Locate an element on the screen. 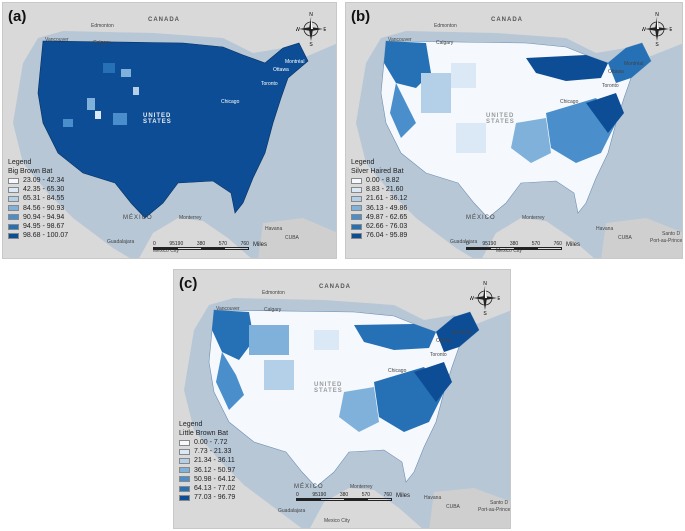  place-edmonton: Edmonton is located at coordinates (102, 26).